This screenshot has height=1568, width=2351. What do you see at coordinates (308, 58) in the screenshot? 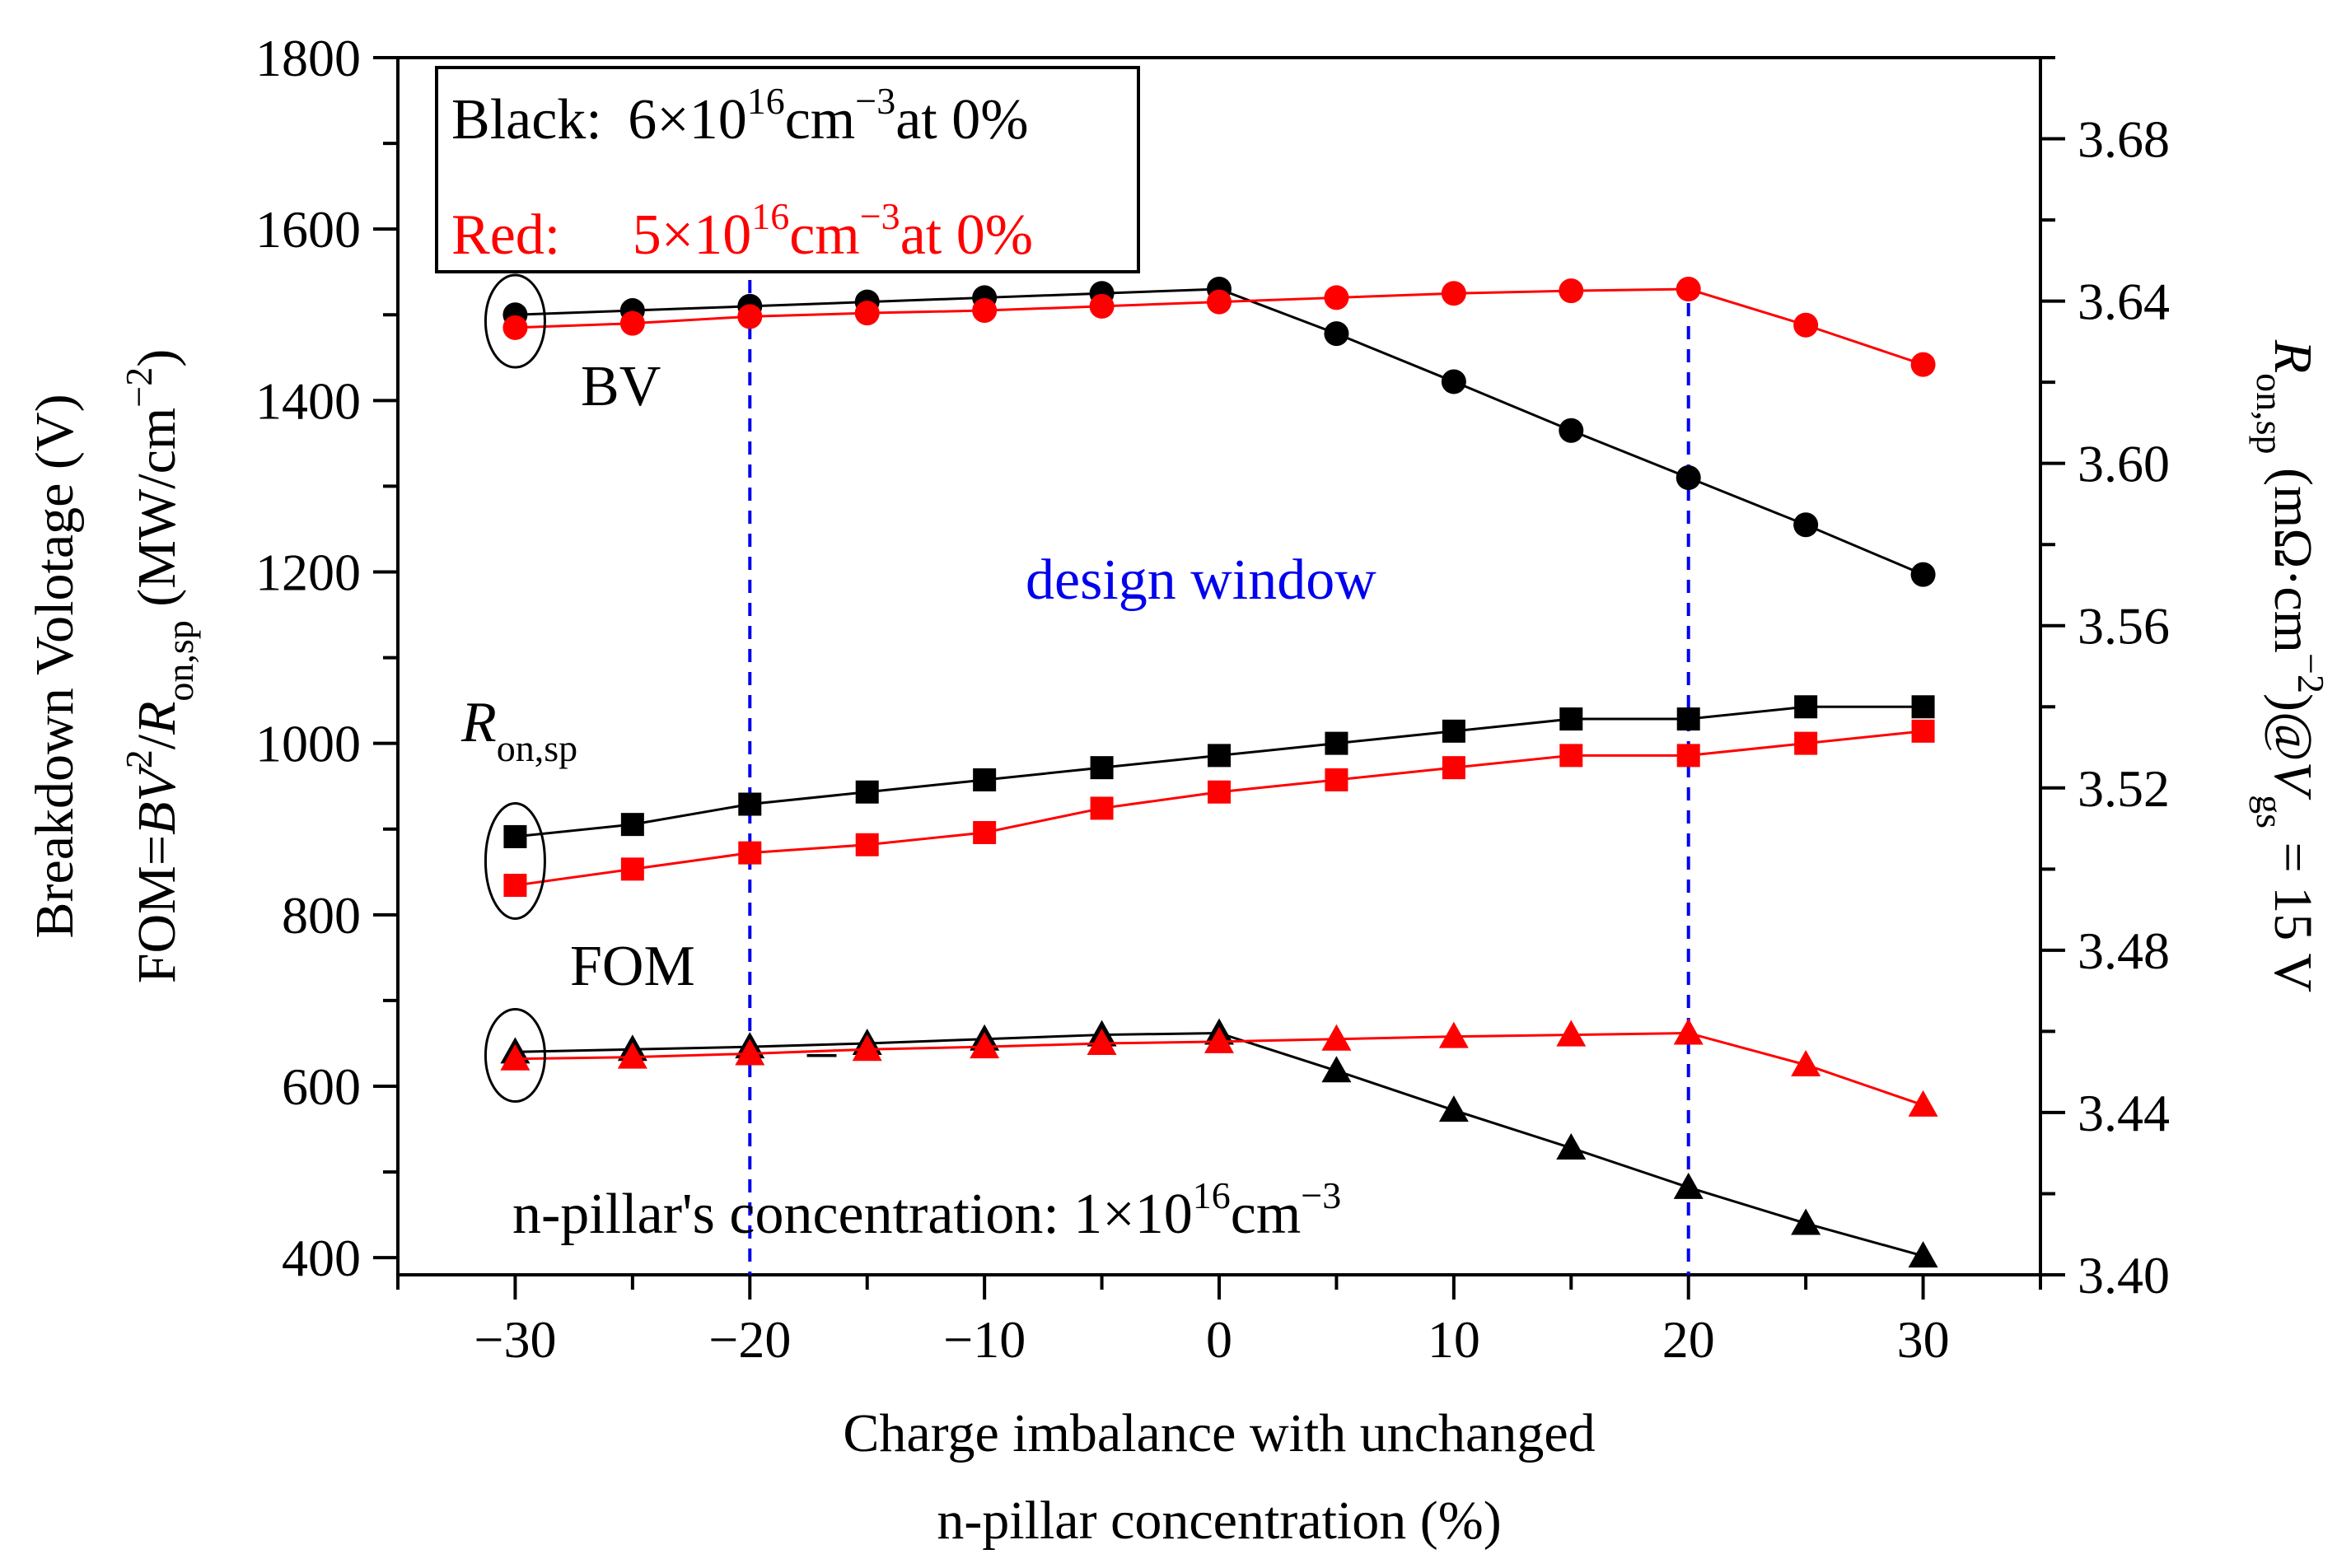
I see `y-left-tick-label: 1800` at bounding box center [308, 58].